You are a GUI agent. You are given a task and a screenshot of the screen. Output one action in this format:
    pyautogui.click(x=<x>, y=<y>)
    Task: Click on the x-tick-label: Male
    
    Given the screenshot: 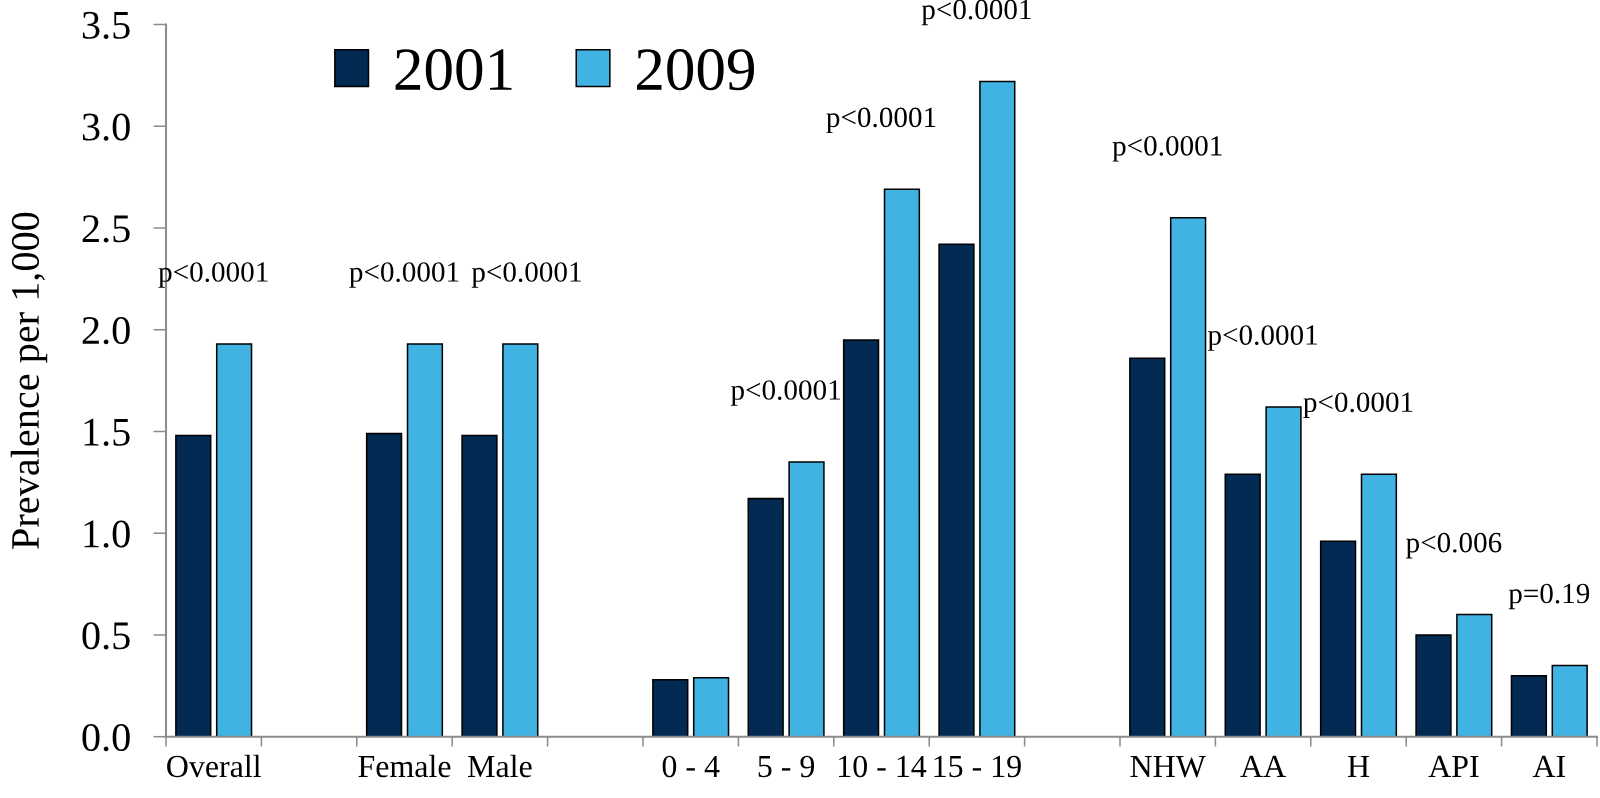 What is the action you would take?
    pyautogui.click(x=500, y=766)
    